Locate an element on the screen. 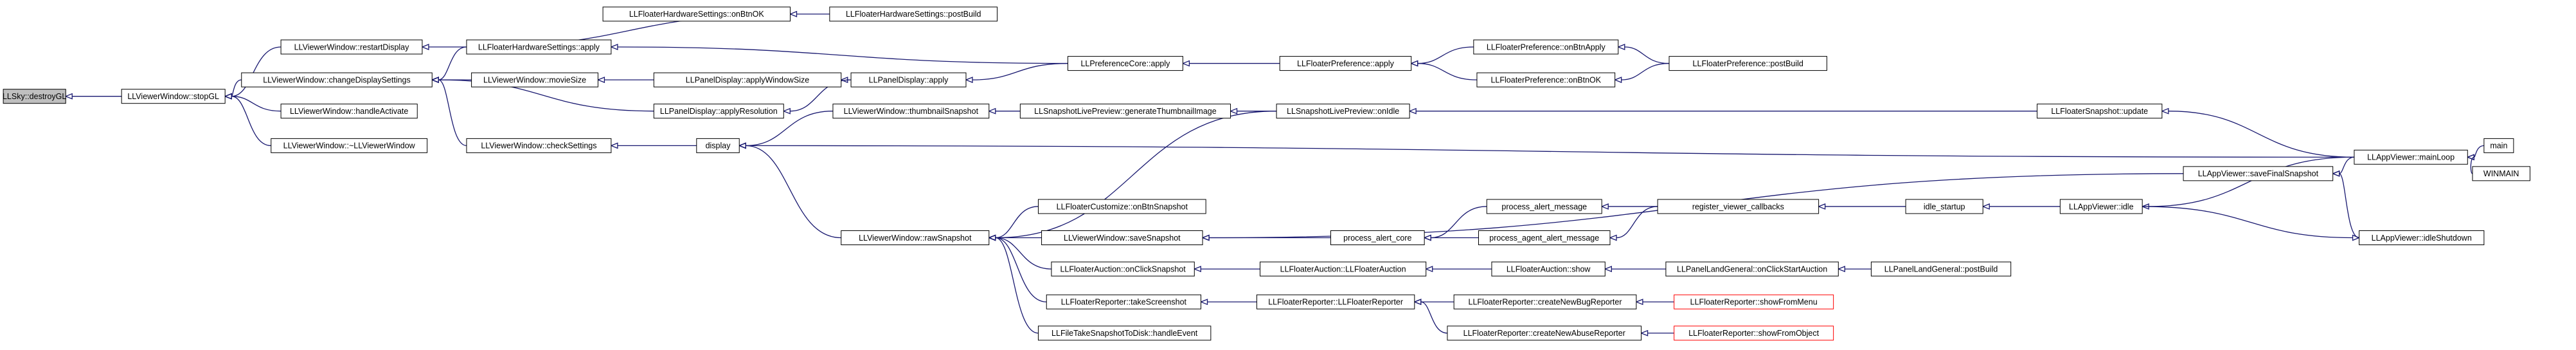 This screenshot has width=2576, height=350. node-label: LLPanelLandGeneral::onClickStartAuction is located at coordinates (1752, 268).